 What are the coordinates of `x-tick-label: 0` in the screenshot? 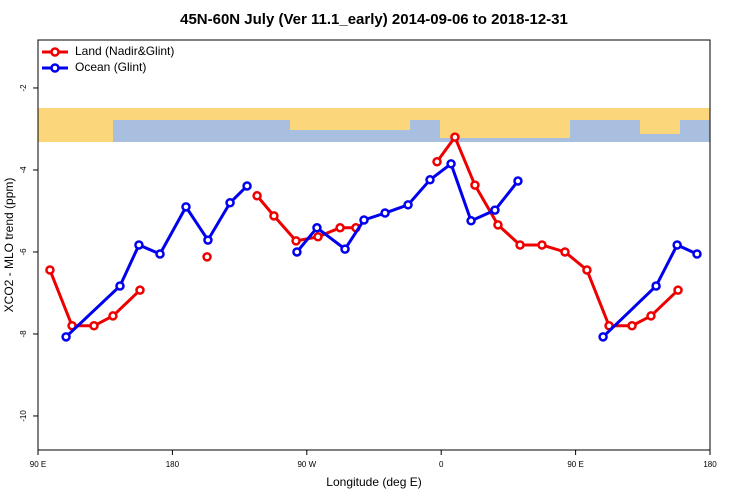 It's located at (441, 464).